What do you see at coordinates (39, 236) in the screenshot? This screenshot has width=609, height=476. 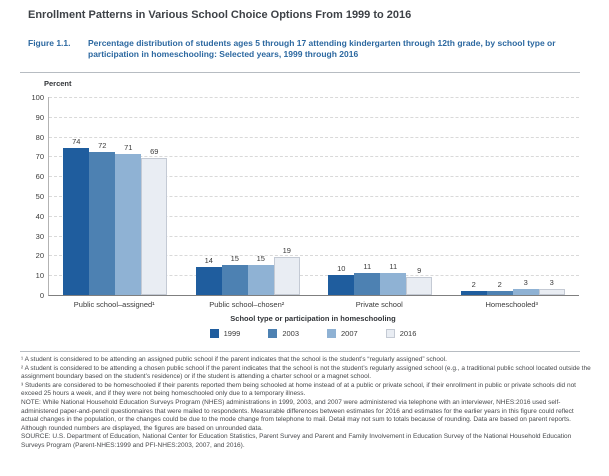 I see `y-tick-label: 30` at bounding box center [39, 236].